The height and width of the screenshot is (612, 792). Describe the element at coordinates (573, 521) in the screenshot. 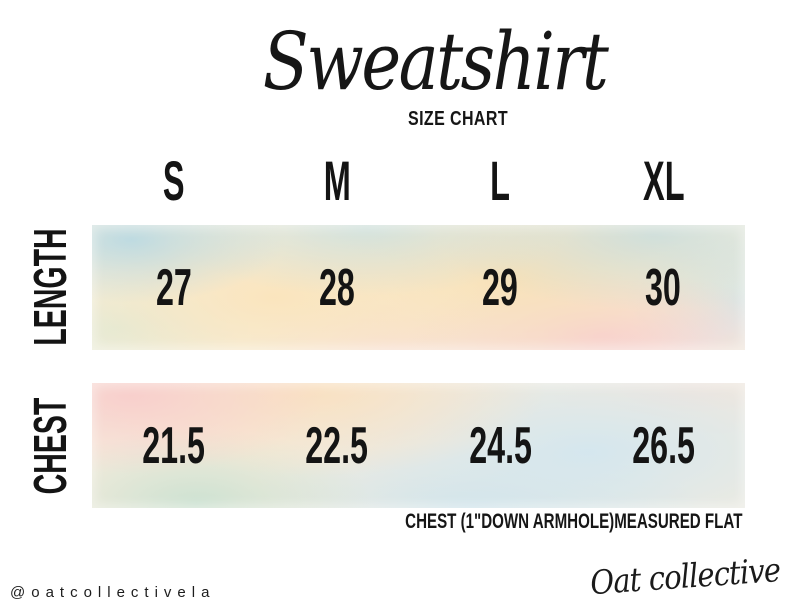

I see `measurement-note: CHEST (1"DOWN ARMHOLE)MEASURED FLAT` at that location.